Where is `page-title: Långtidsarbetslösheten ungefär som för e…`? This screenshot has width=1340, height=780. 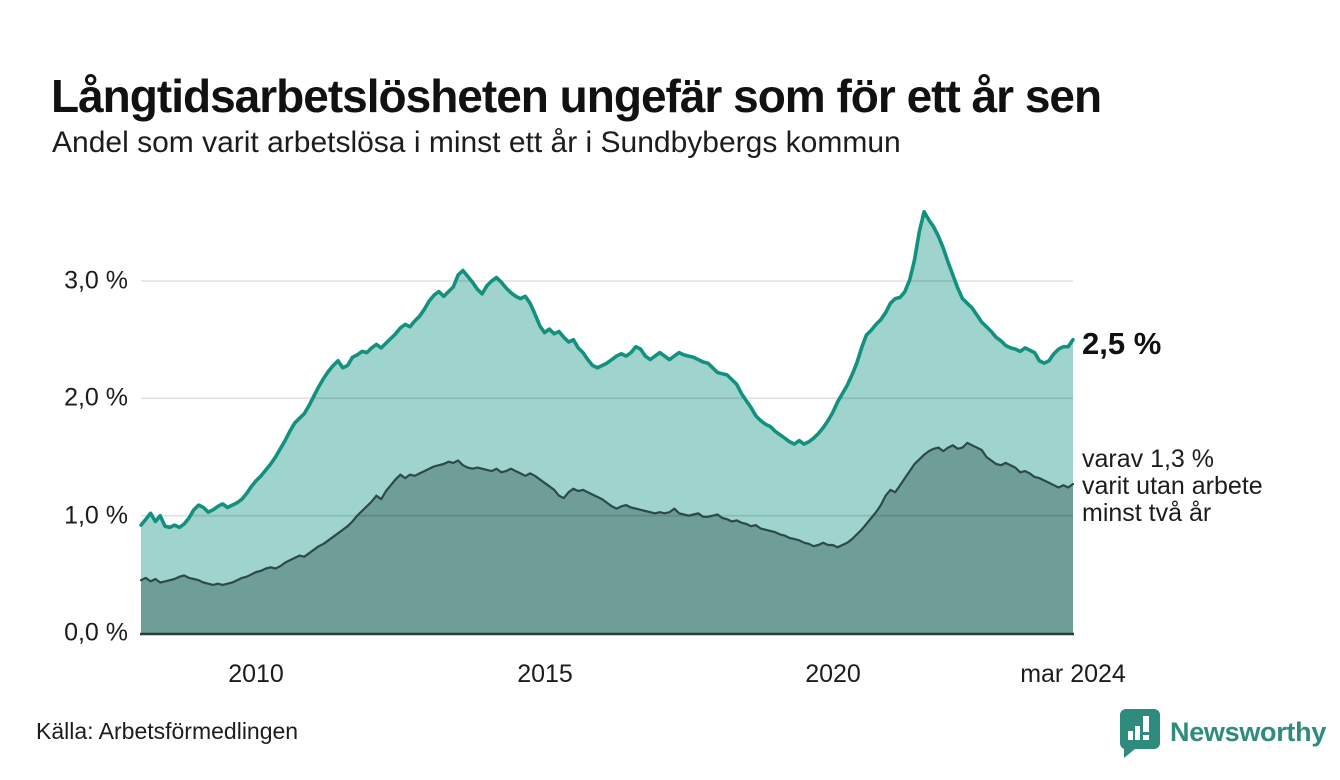 page-title: Långtidsarbetslösheten ungefär som för e… is located at coordinates (576, 95).